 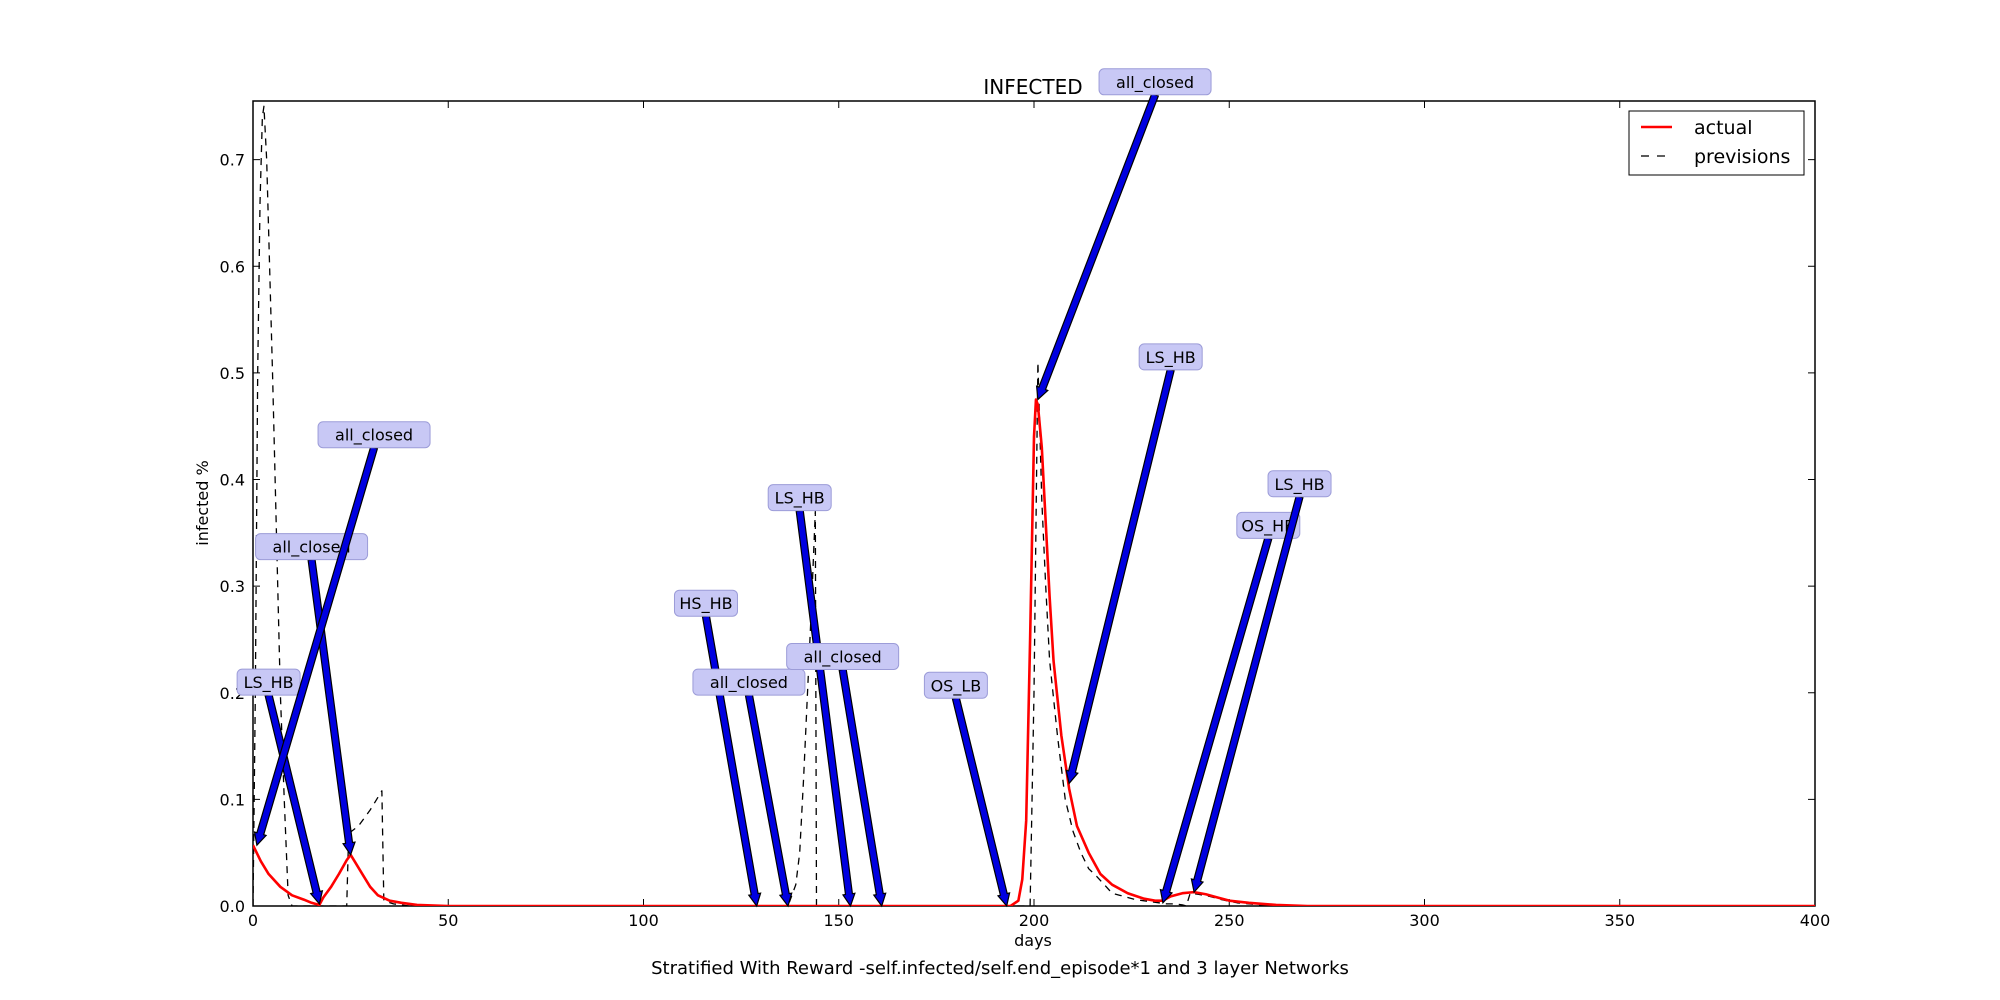 What do you see at coordinates (1723, 128) in the screenshot?
I see `legend-label-actual: actual` at bounding box center [1723, 128].